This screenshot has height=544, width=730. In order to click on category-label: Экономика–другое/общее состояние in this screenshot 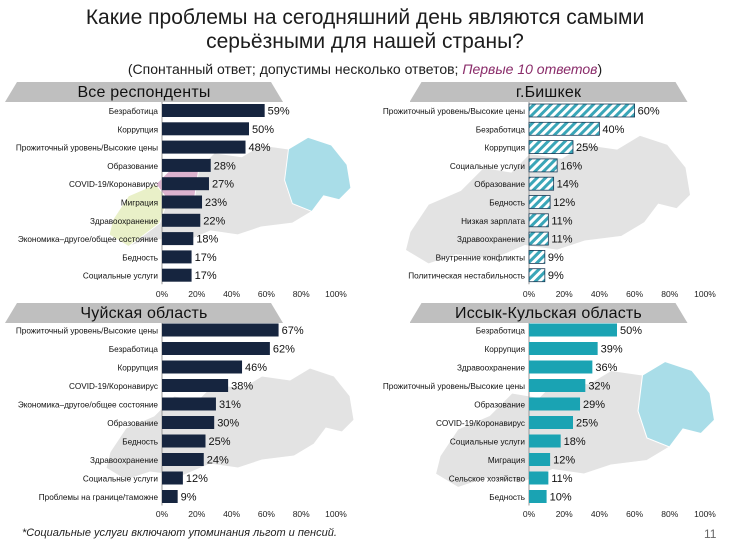, I will do `click(88, 405)`.